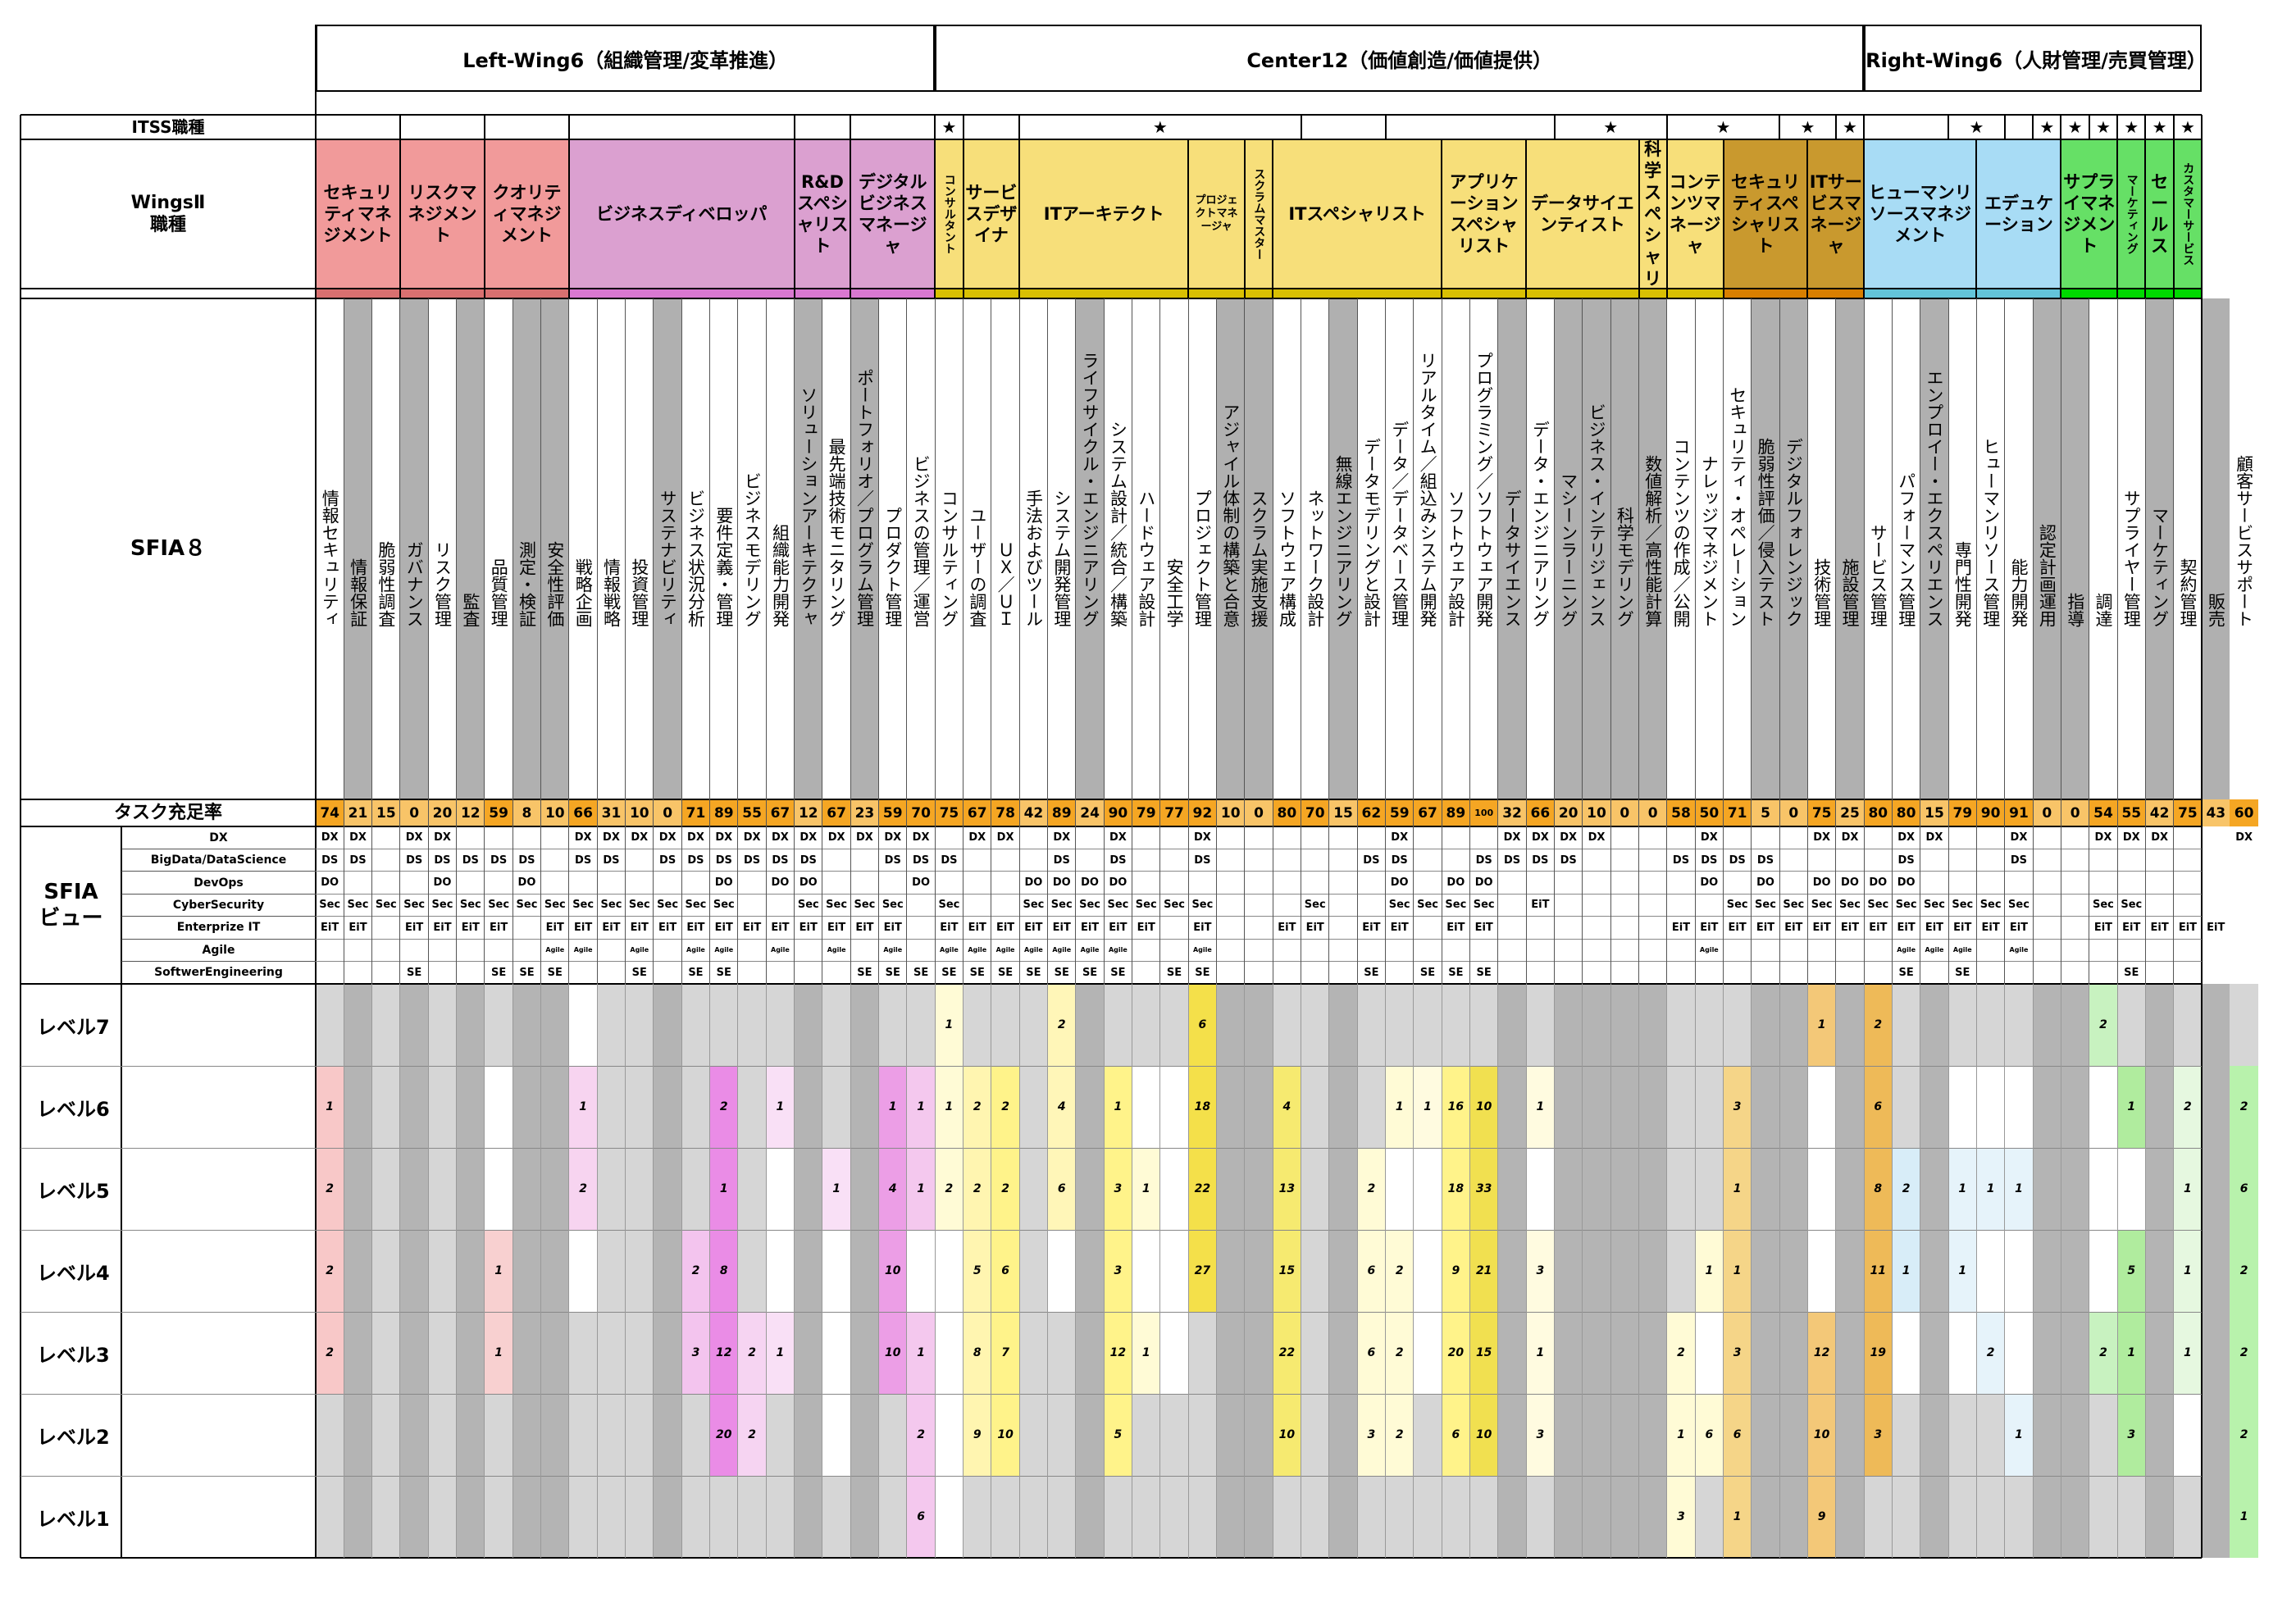  Describe the element at coordinates (991, 214) in the screenshot. I see `job-group-cell: サービスデザイナ` at that location.